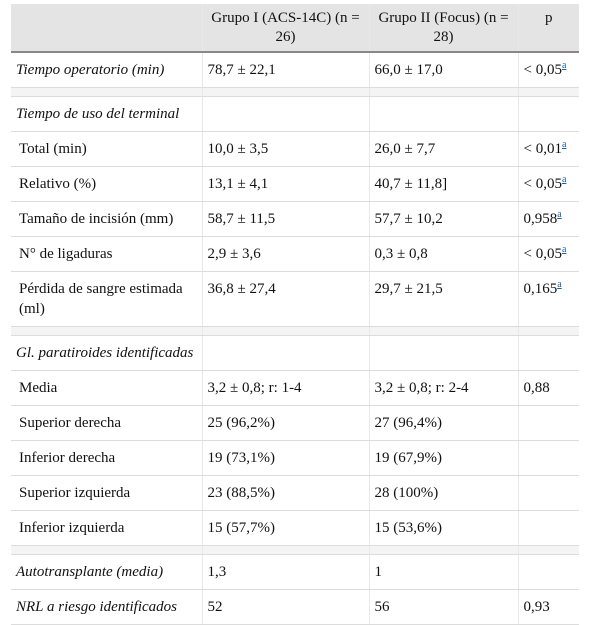 The height and width of the screenshot is (625, 590). I want to click on p-value: 0,88, so click(548, 388).